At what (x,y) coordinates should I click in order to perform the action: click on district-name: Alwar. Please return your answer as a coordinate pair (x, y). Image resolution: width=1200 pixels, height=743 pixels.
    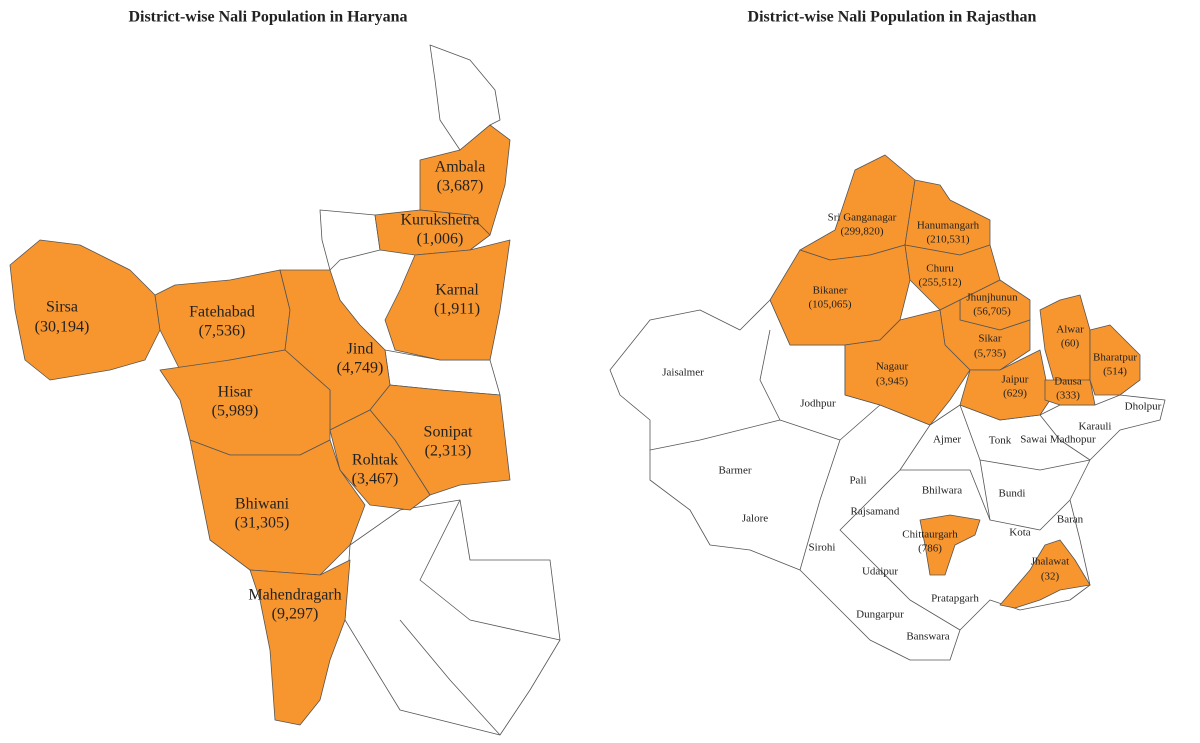
    Looking at the image, I should click on (1070, 330).